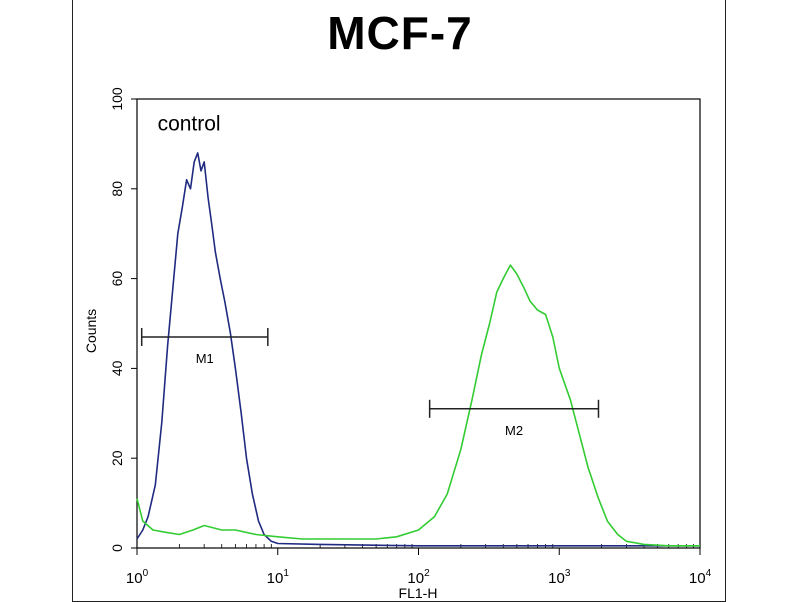 Image resolution: width=800 pixels, height=602 pixels. I want to click on y-axis: 0 20 40 60 80 100, so click(123, 319).